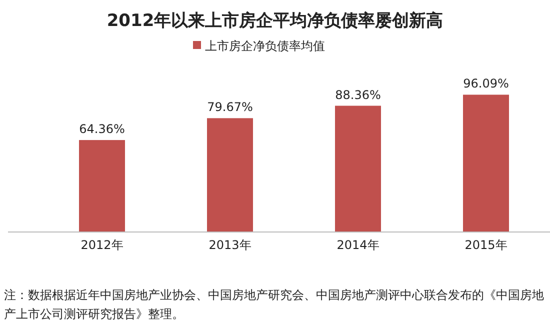  What do you see at coordinates (275, 21) in the screenshot?
I see `chart-title: 2012年以来上市房企平均净负债率屡创新高` at bounding box center [275, 21].